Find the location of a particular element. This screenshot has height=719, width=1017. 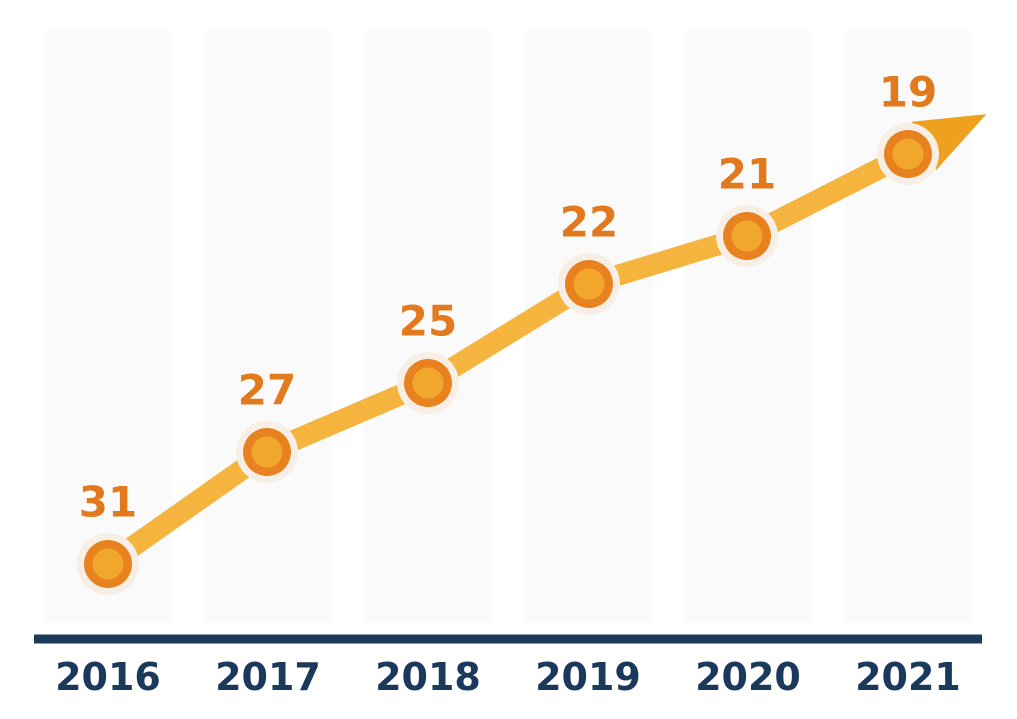

x-axis-line is located at coordinates (508, 639).